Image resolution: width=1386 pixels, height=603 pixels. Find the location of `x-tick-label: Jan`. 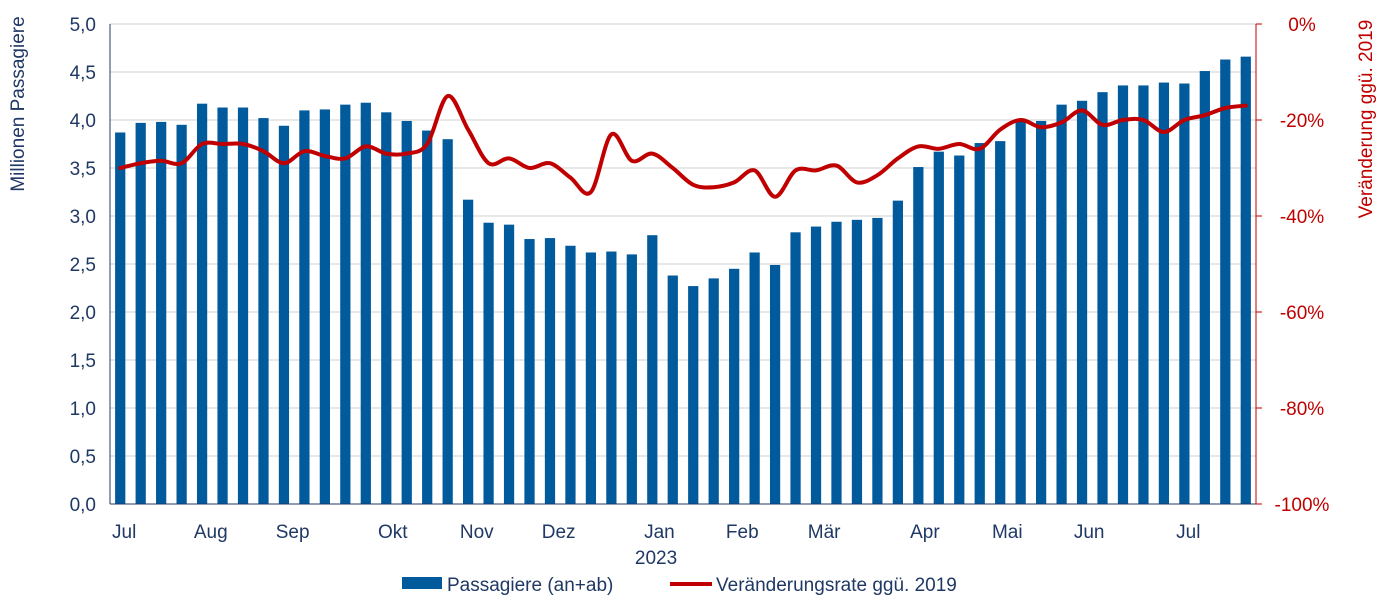

x-tick-label: Jan is located at coordinates (659, 532).